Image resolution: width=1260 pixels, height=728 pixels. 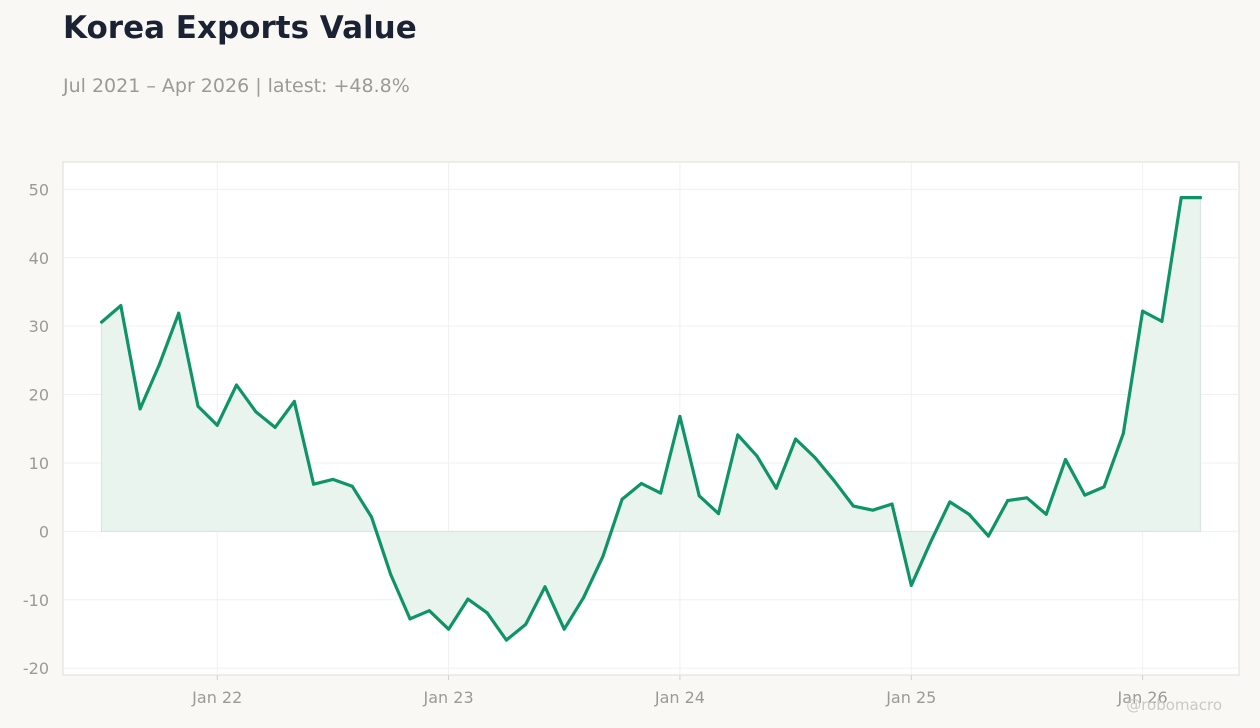 I want to click on y-tick-label: -20, so click(x=36, y=668).